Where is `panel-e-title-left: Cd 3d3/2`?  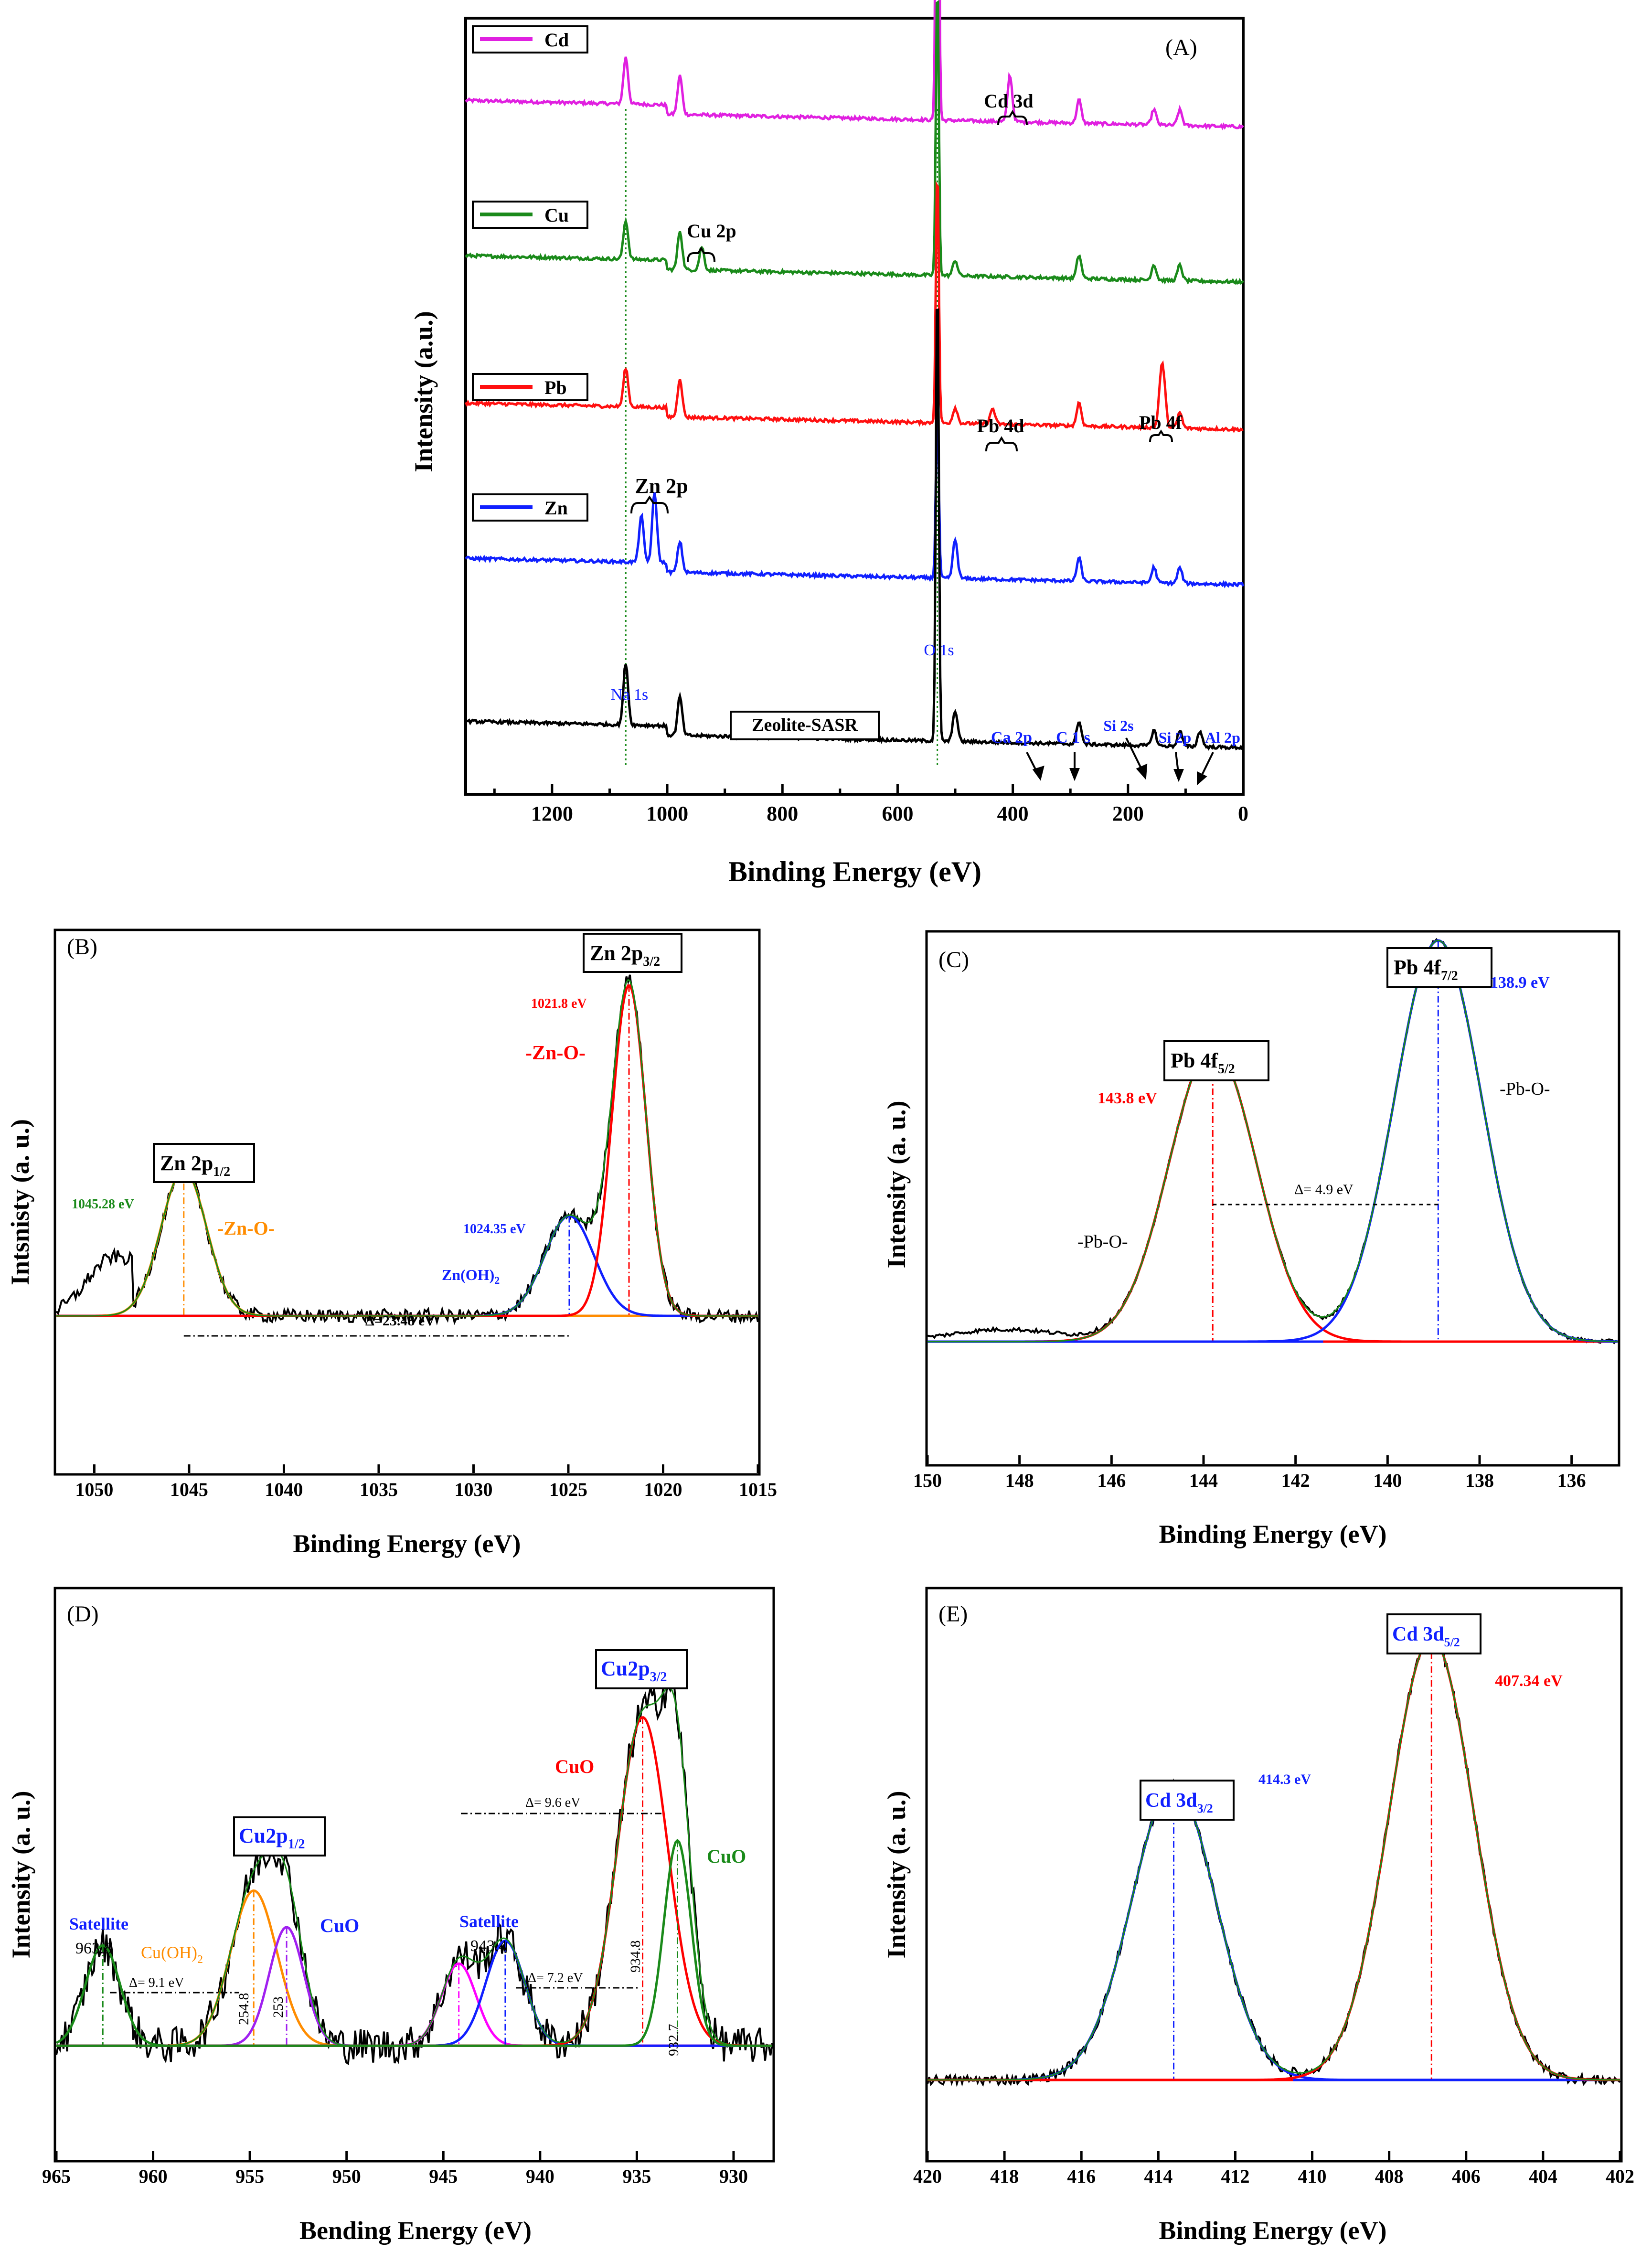 panel-e-title-left: Cd 3d3/2 is located at coordinates (1187, 1801).